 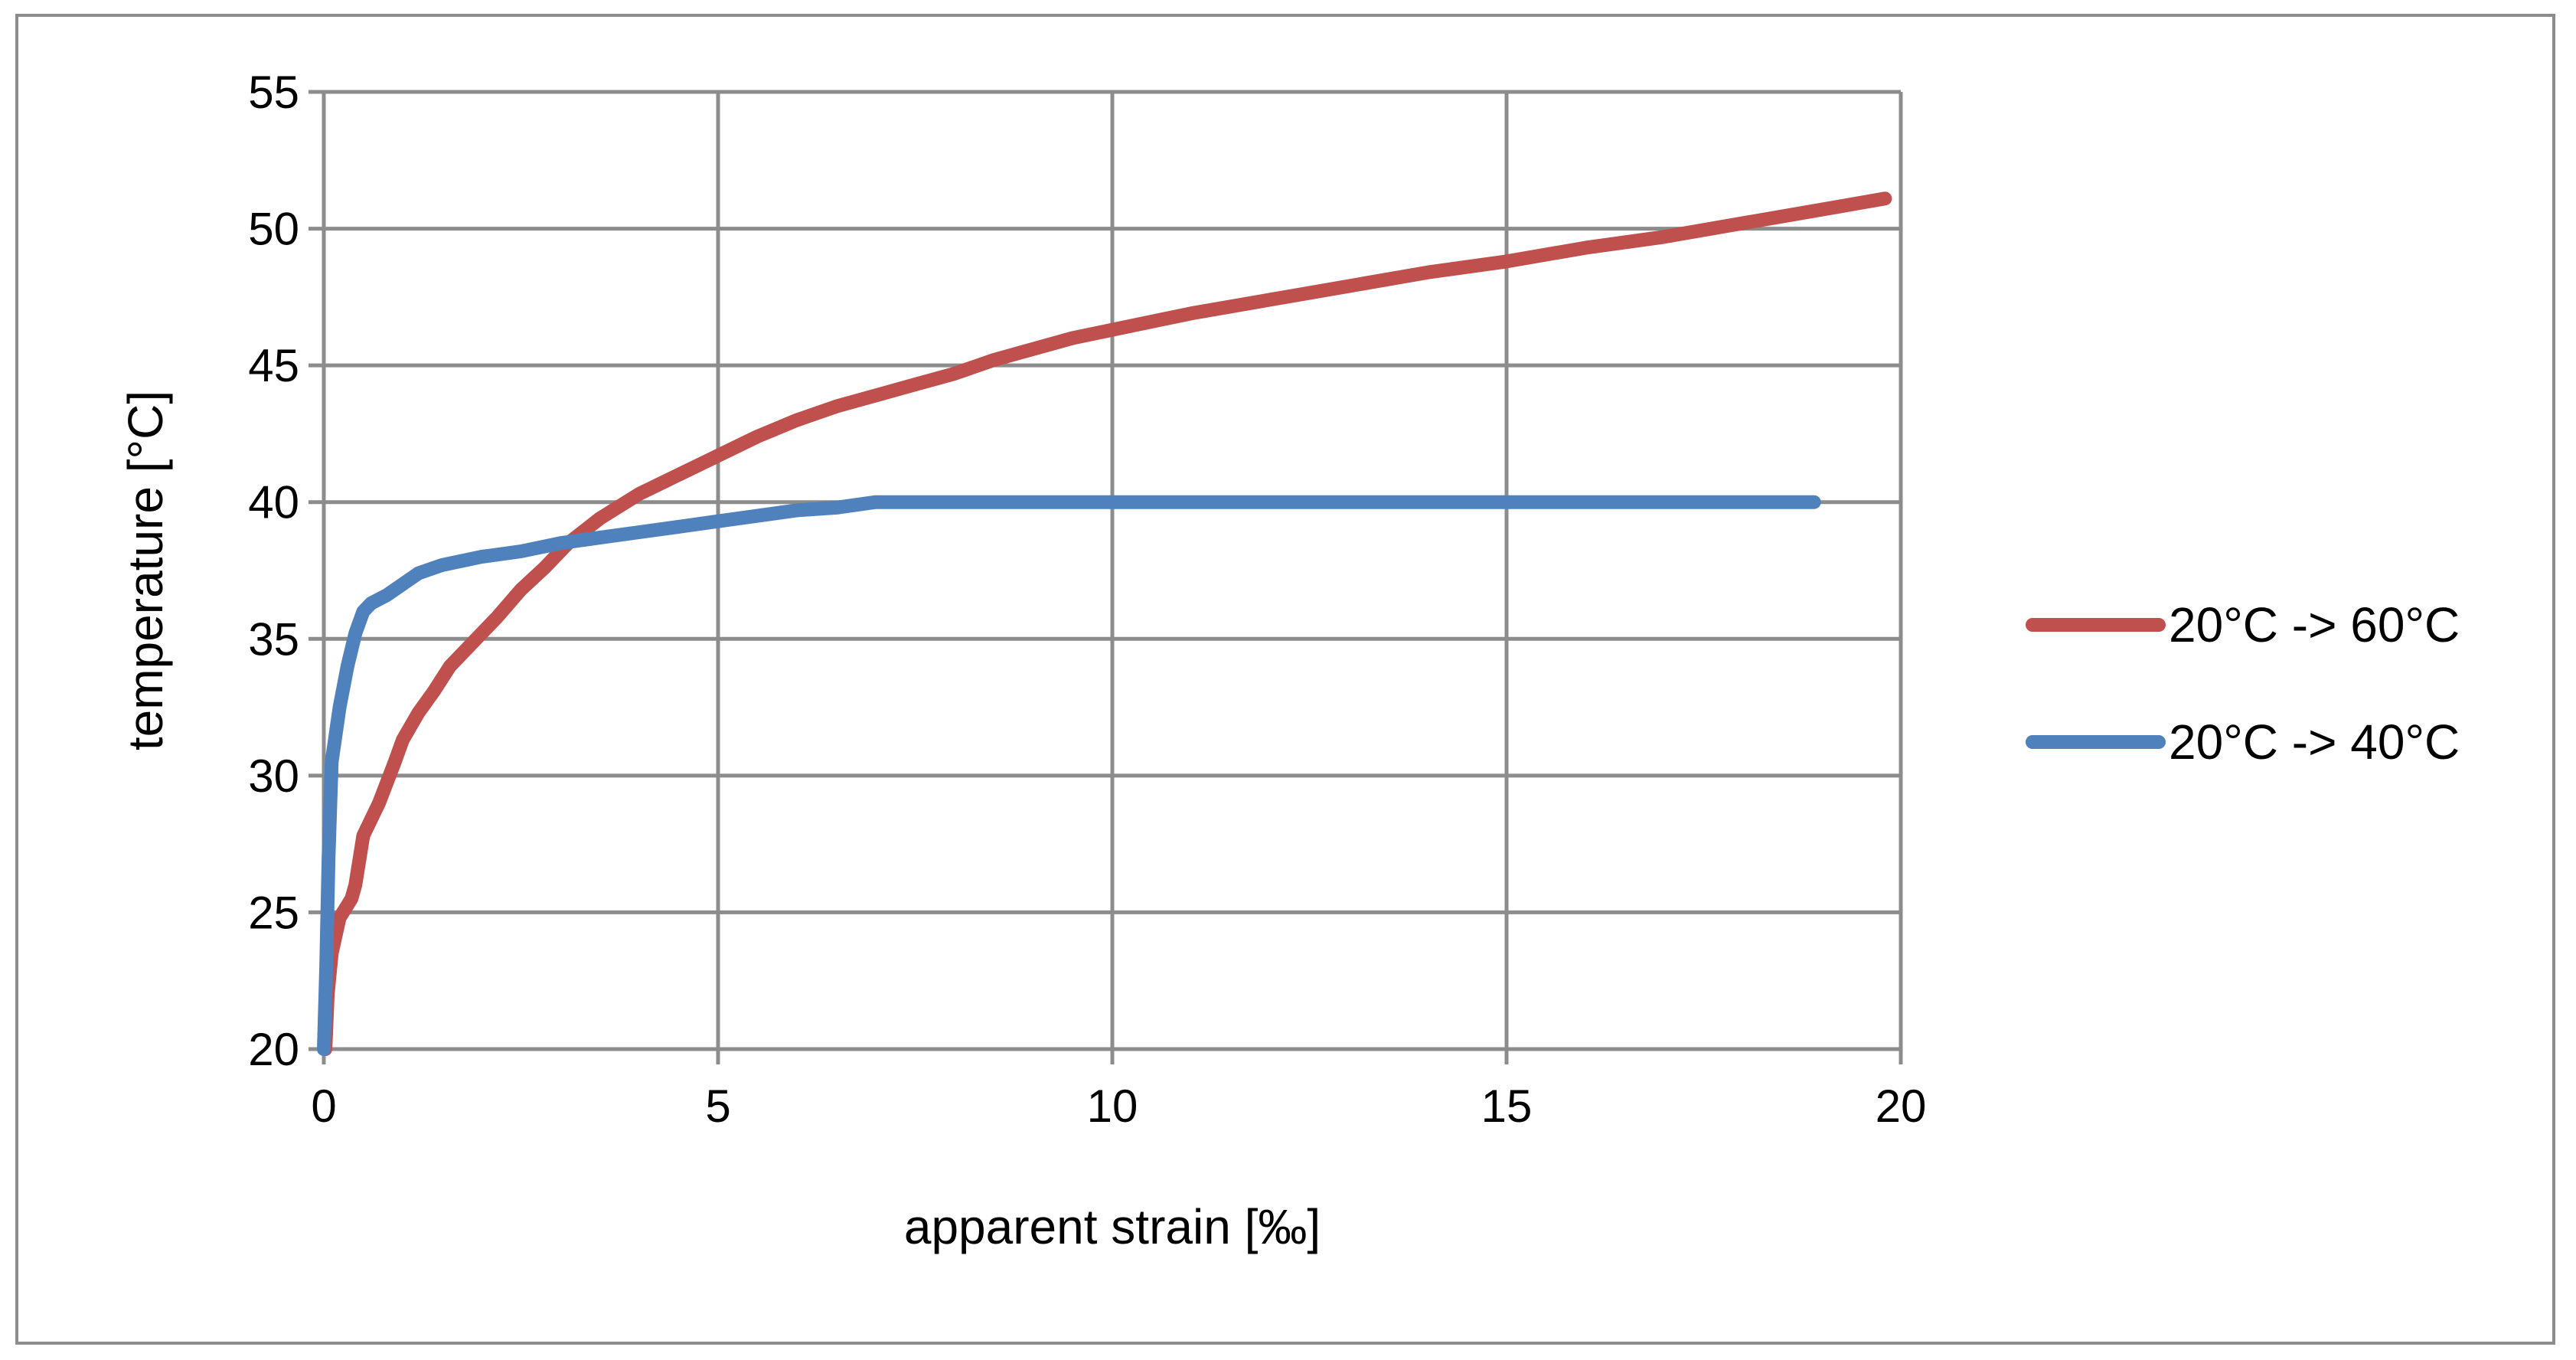 I want to click on y-tick-label: 25, so click(x=273, y=912).